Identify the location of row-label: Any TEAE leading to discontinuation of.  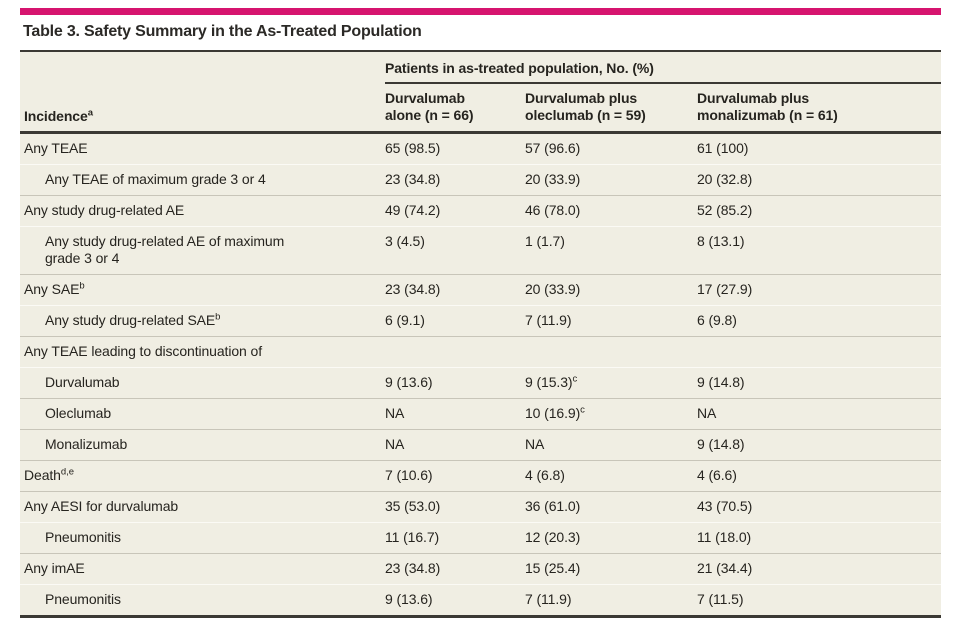
(143, 351).